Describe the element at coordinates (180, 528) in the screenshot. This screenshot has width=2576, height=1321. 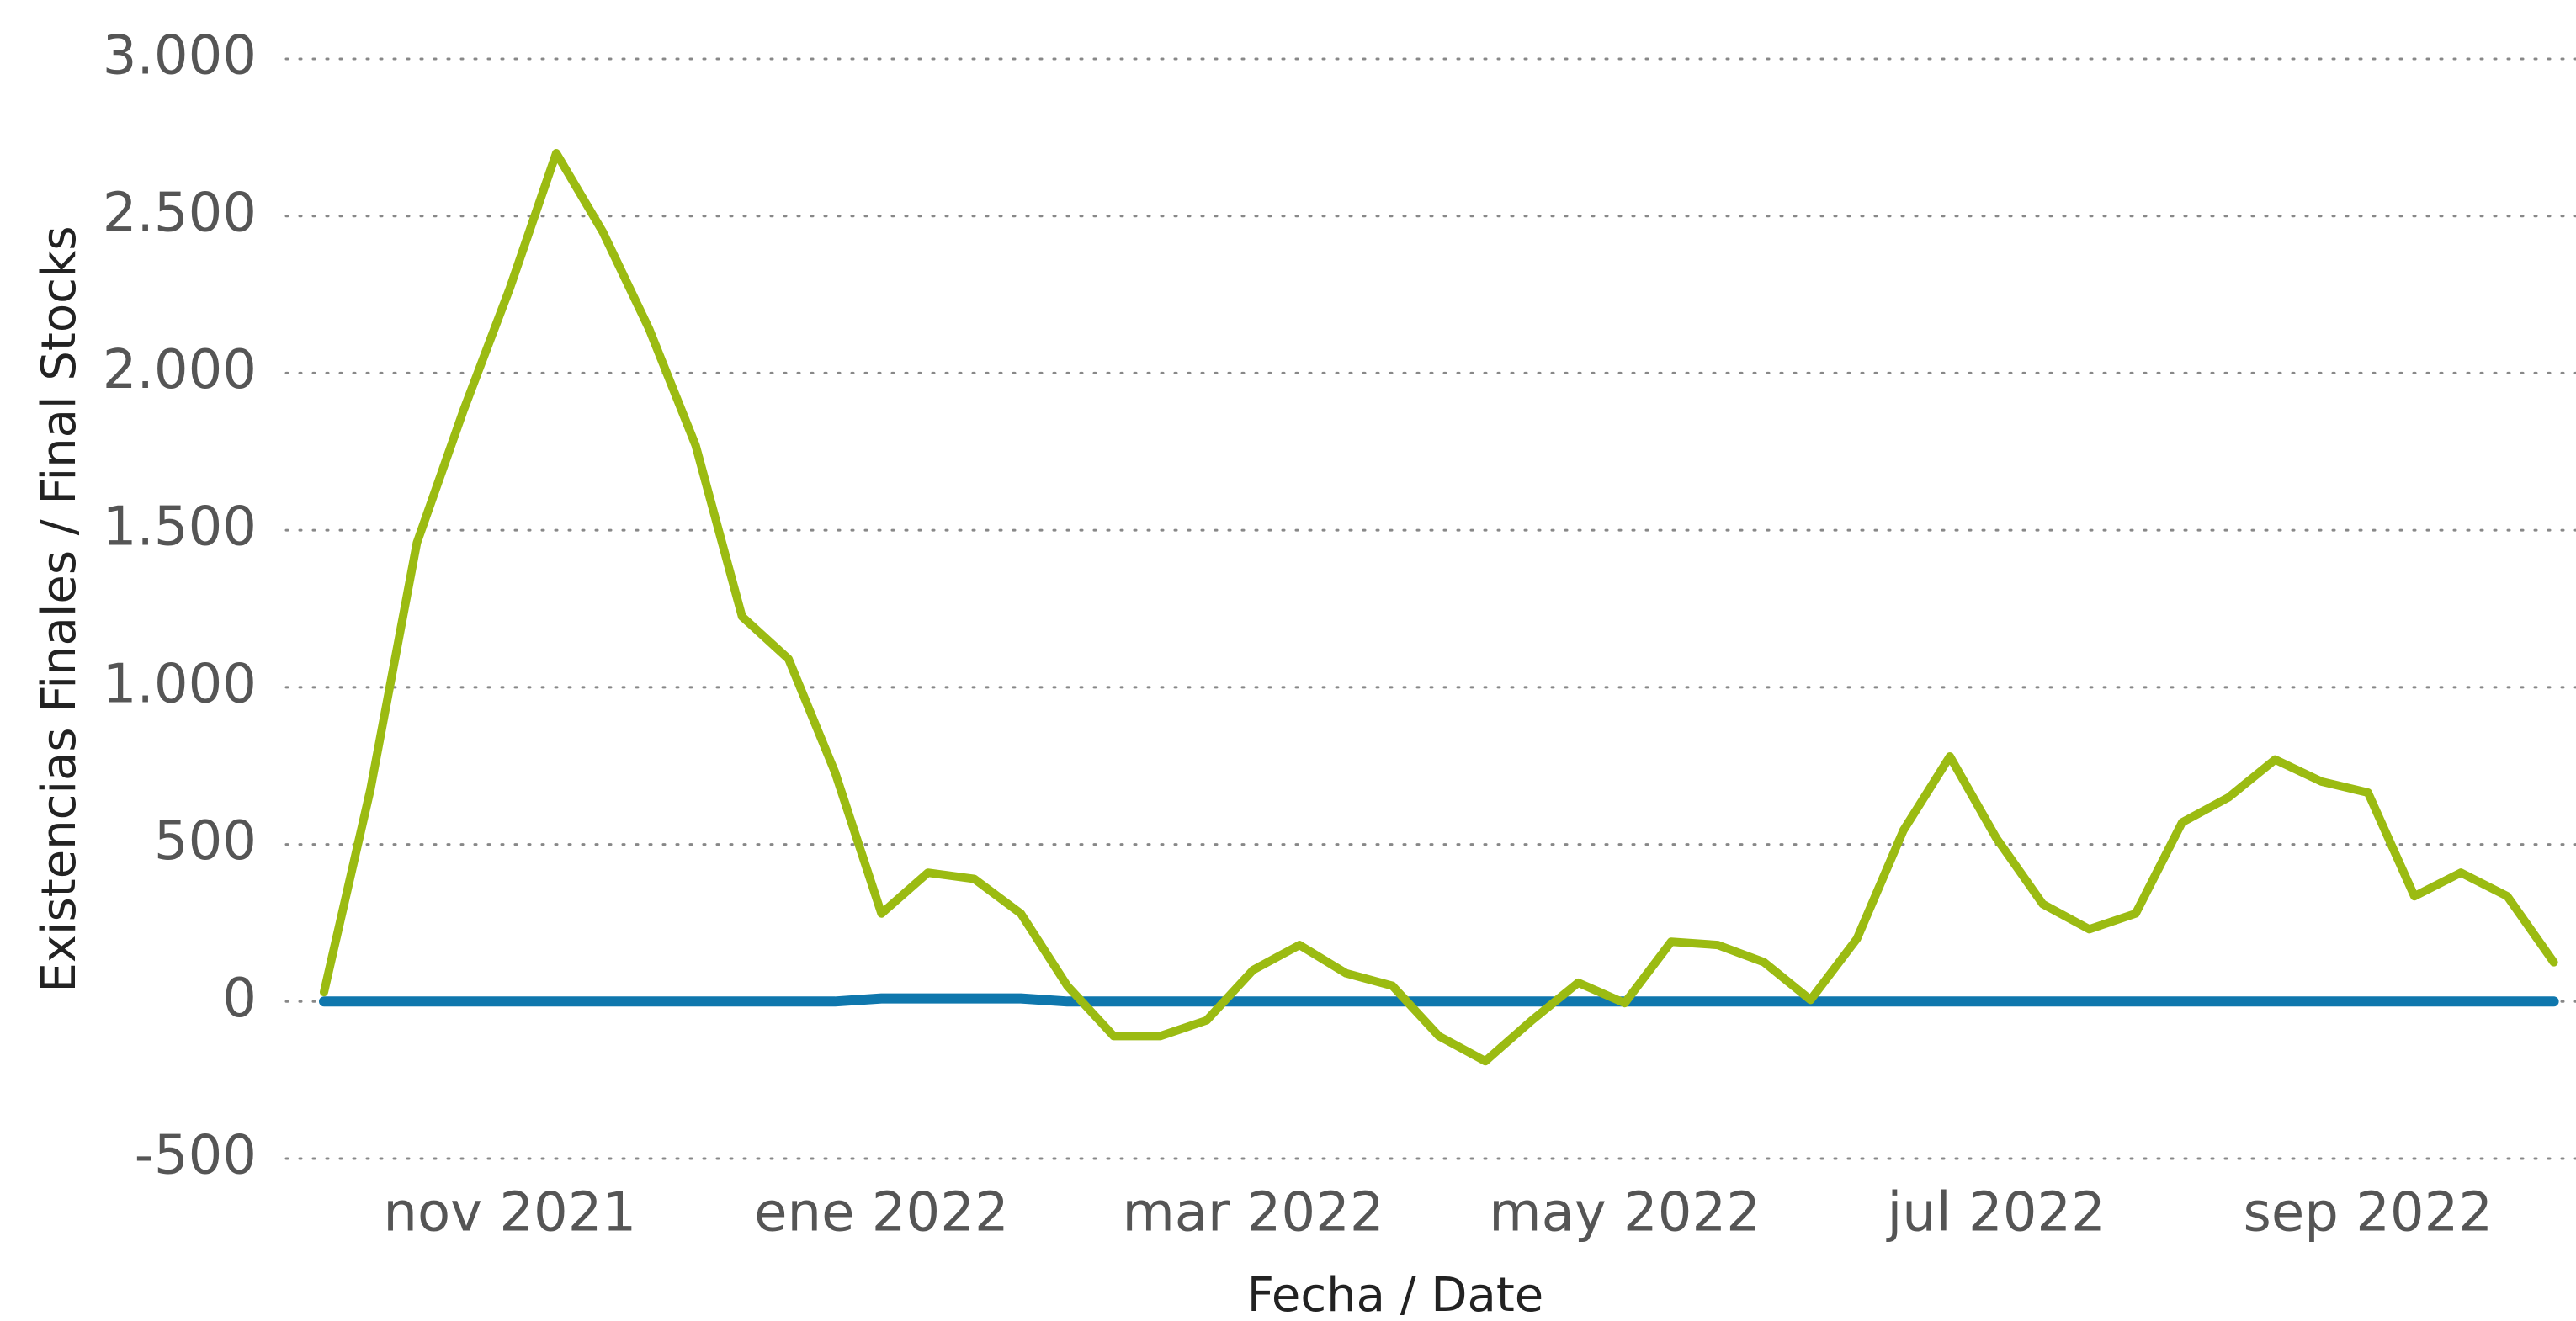
I see `y-tick-label: 1.500` at that location.